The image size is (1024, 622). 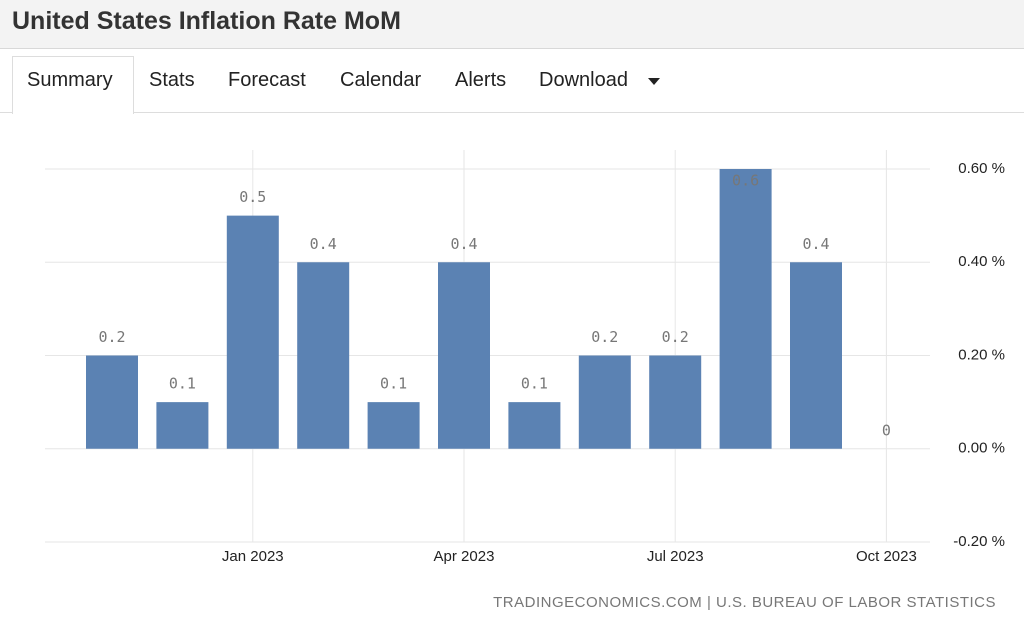 I want to click on x-tick-label: Oct 2023, so click(x=886, y=556).